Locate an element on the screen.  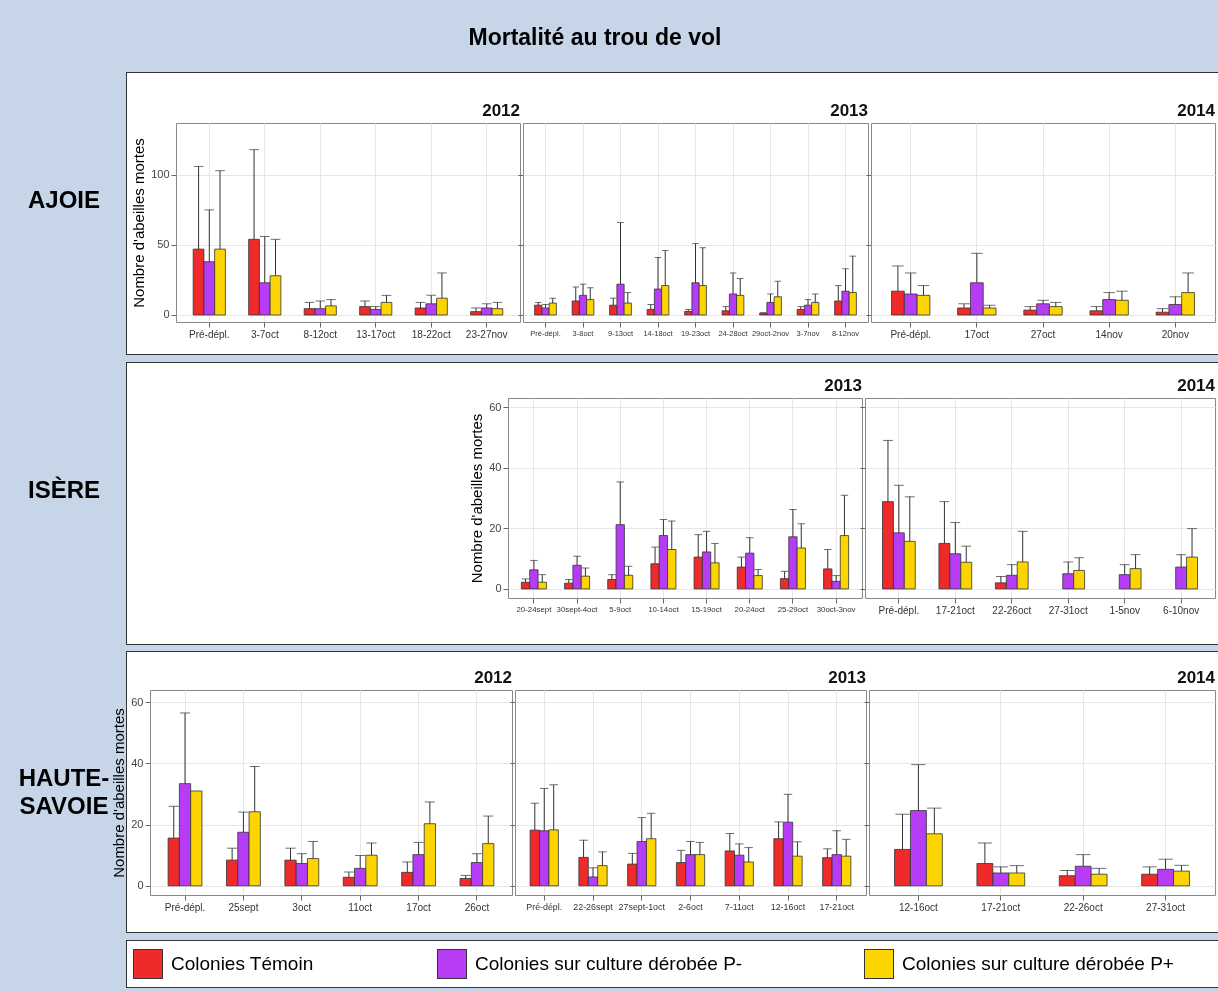
text: Mortalité au trou de vol is located at coordinates (595, 37).